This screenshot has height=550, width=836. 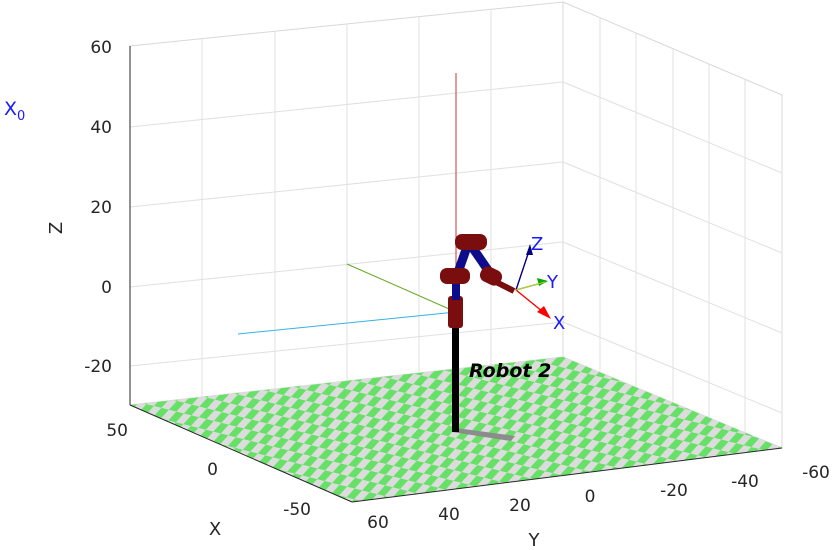 I want to click on tool-frame-x-arrowhead, so click(x=544, y=312).